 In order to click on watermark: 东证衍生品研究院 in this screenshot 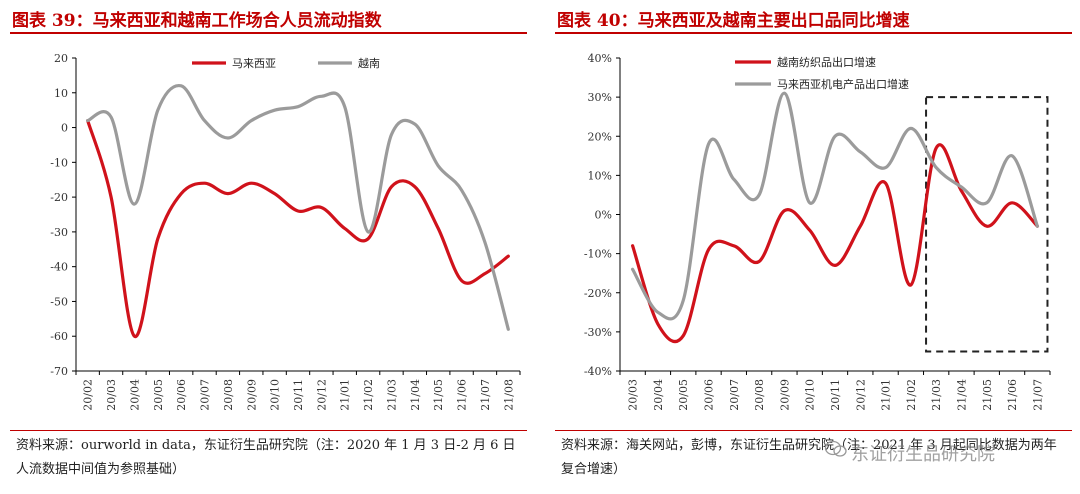, I will do `click(909, 453)`.